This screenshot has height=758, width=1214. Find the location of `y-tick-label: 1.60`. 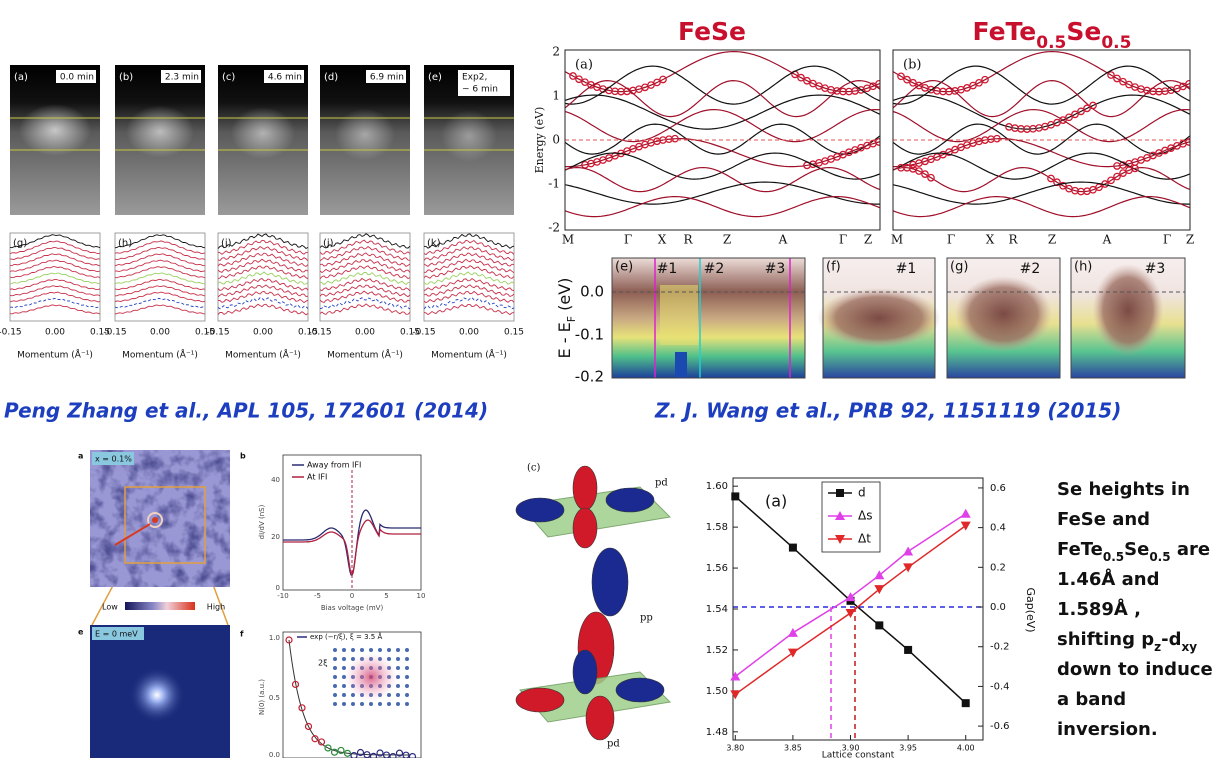

y-tick-label: 1.60 is located at coordinates (717, 486).